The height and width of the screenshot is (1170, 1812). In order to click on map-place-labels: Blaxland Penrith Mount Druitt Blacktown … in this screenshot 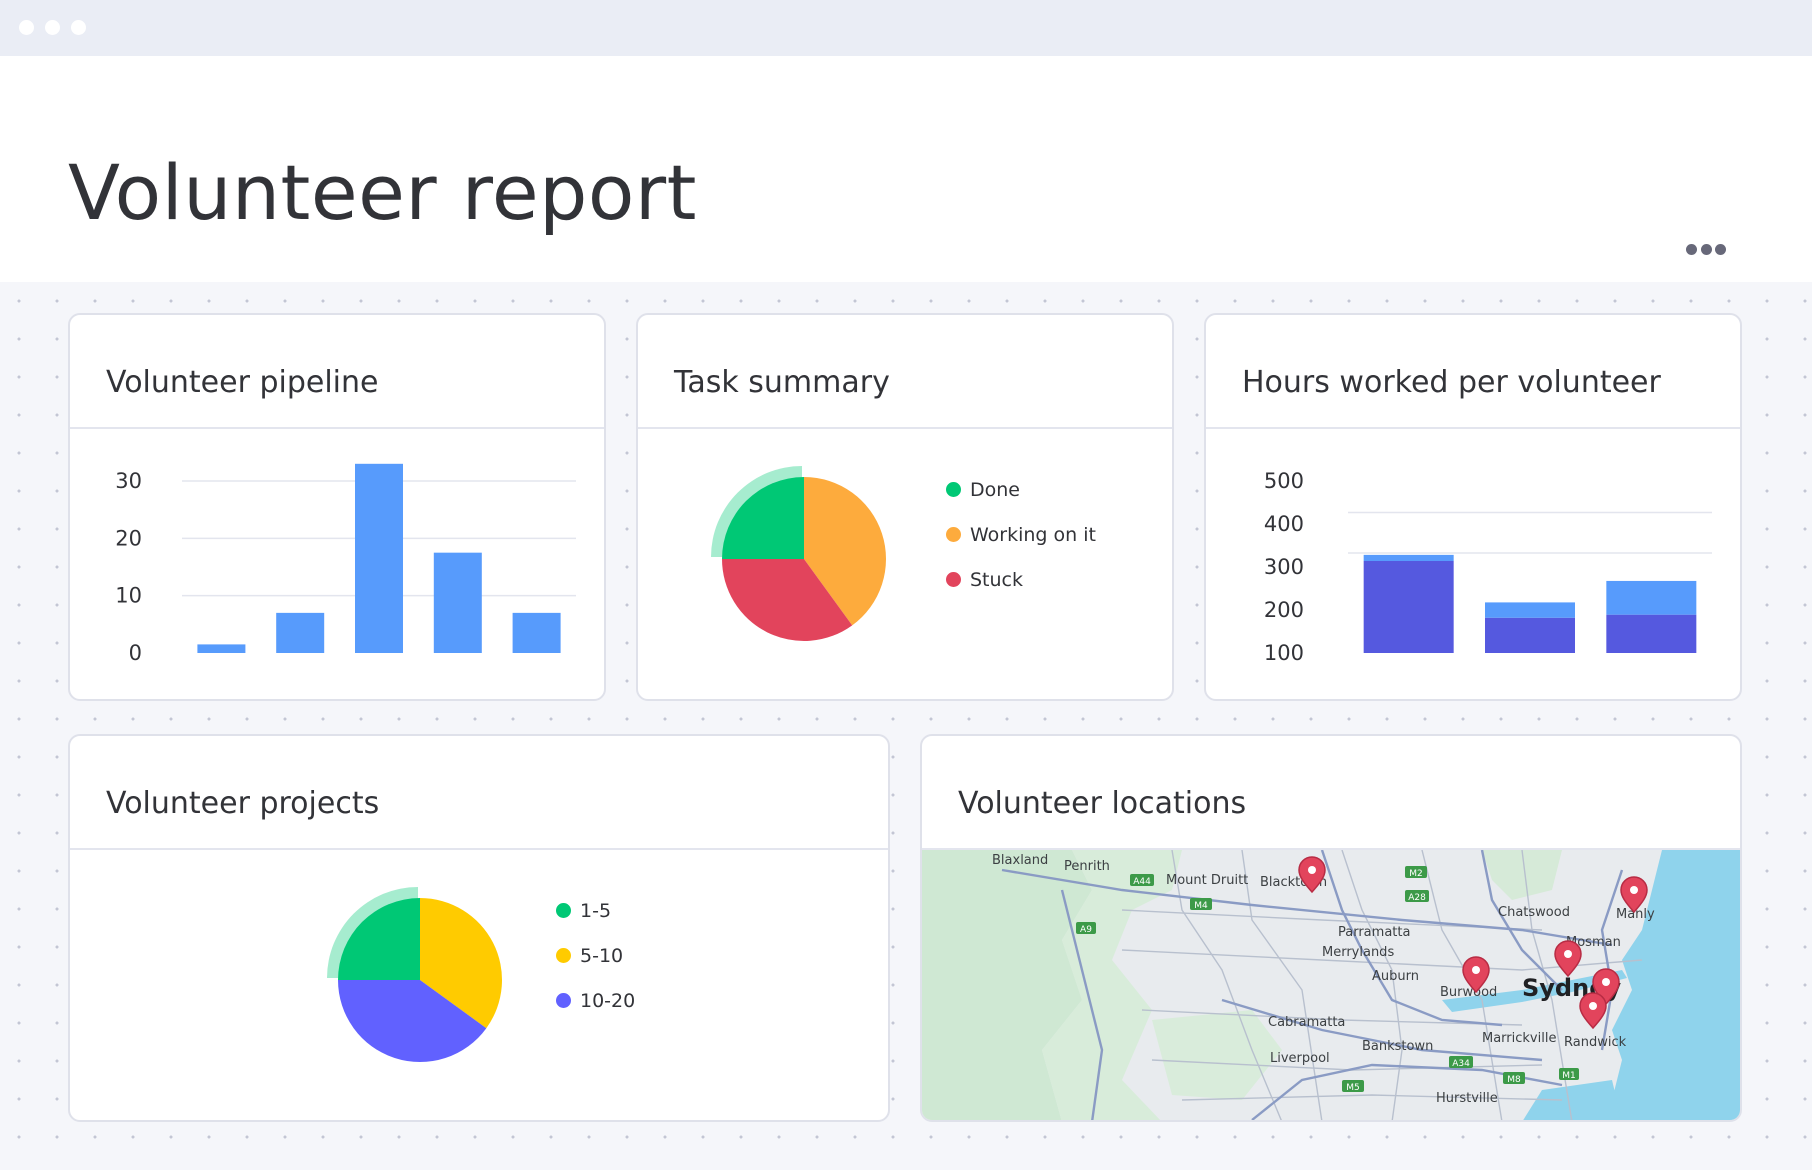, I will do `click(1323, 979)`.